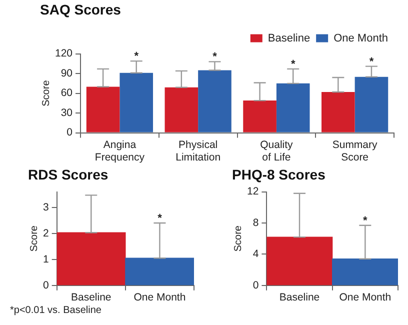  Describe the element at coordinates (277, 151) in the screenshot. I see `x-tick-label: Quality of Life` at that location.